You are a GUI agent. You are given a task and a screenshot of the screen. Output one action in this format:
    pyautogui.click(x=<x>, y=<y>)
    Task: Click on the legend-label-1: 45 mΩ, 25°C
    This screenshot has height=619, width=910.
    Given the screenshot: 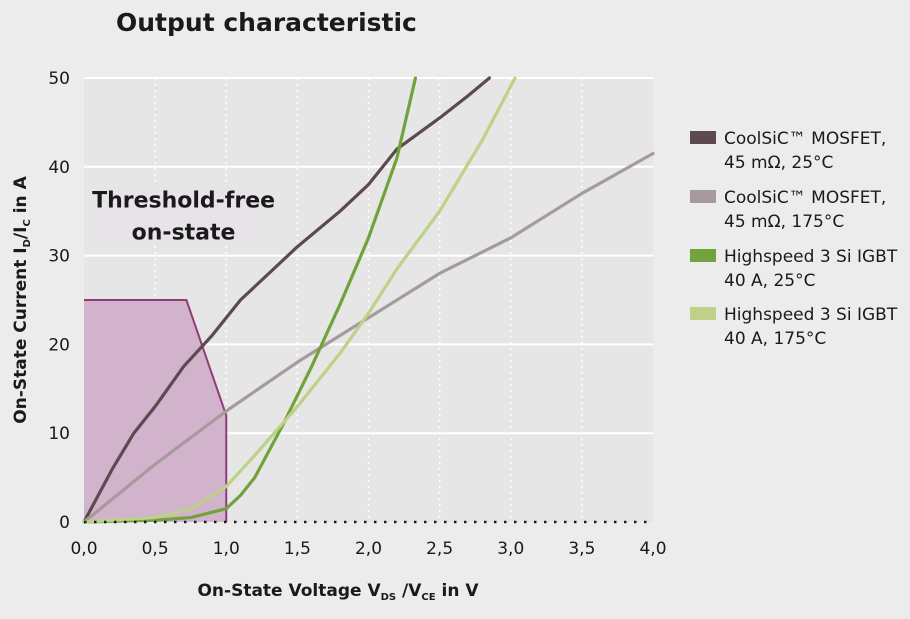 What is the action you would take?
    pyautogui.click(x=778, y=163)
    